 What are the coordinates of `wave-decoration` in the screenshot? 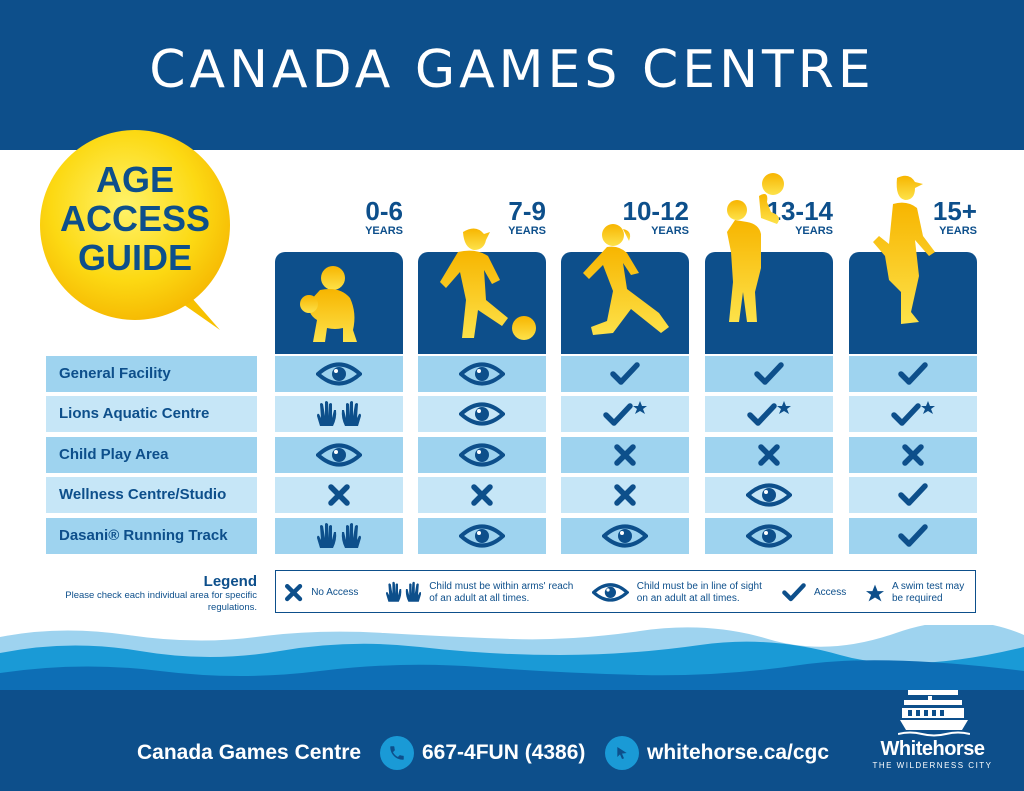 It's located at (512, 660).